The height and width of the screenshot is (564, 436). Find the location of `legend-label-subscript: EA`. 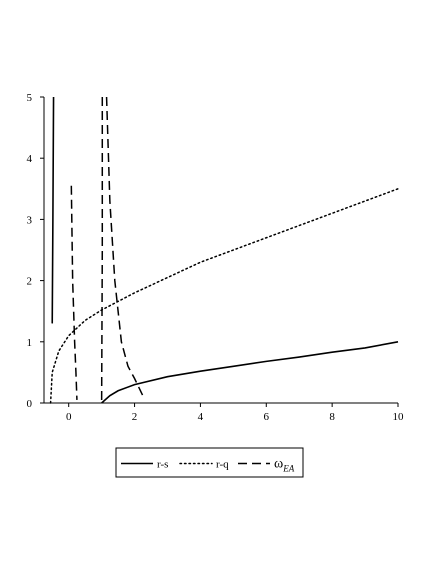

legend-label-subscript: EA is located at coordinates (288, 469).